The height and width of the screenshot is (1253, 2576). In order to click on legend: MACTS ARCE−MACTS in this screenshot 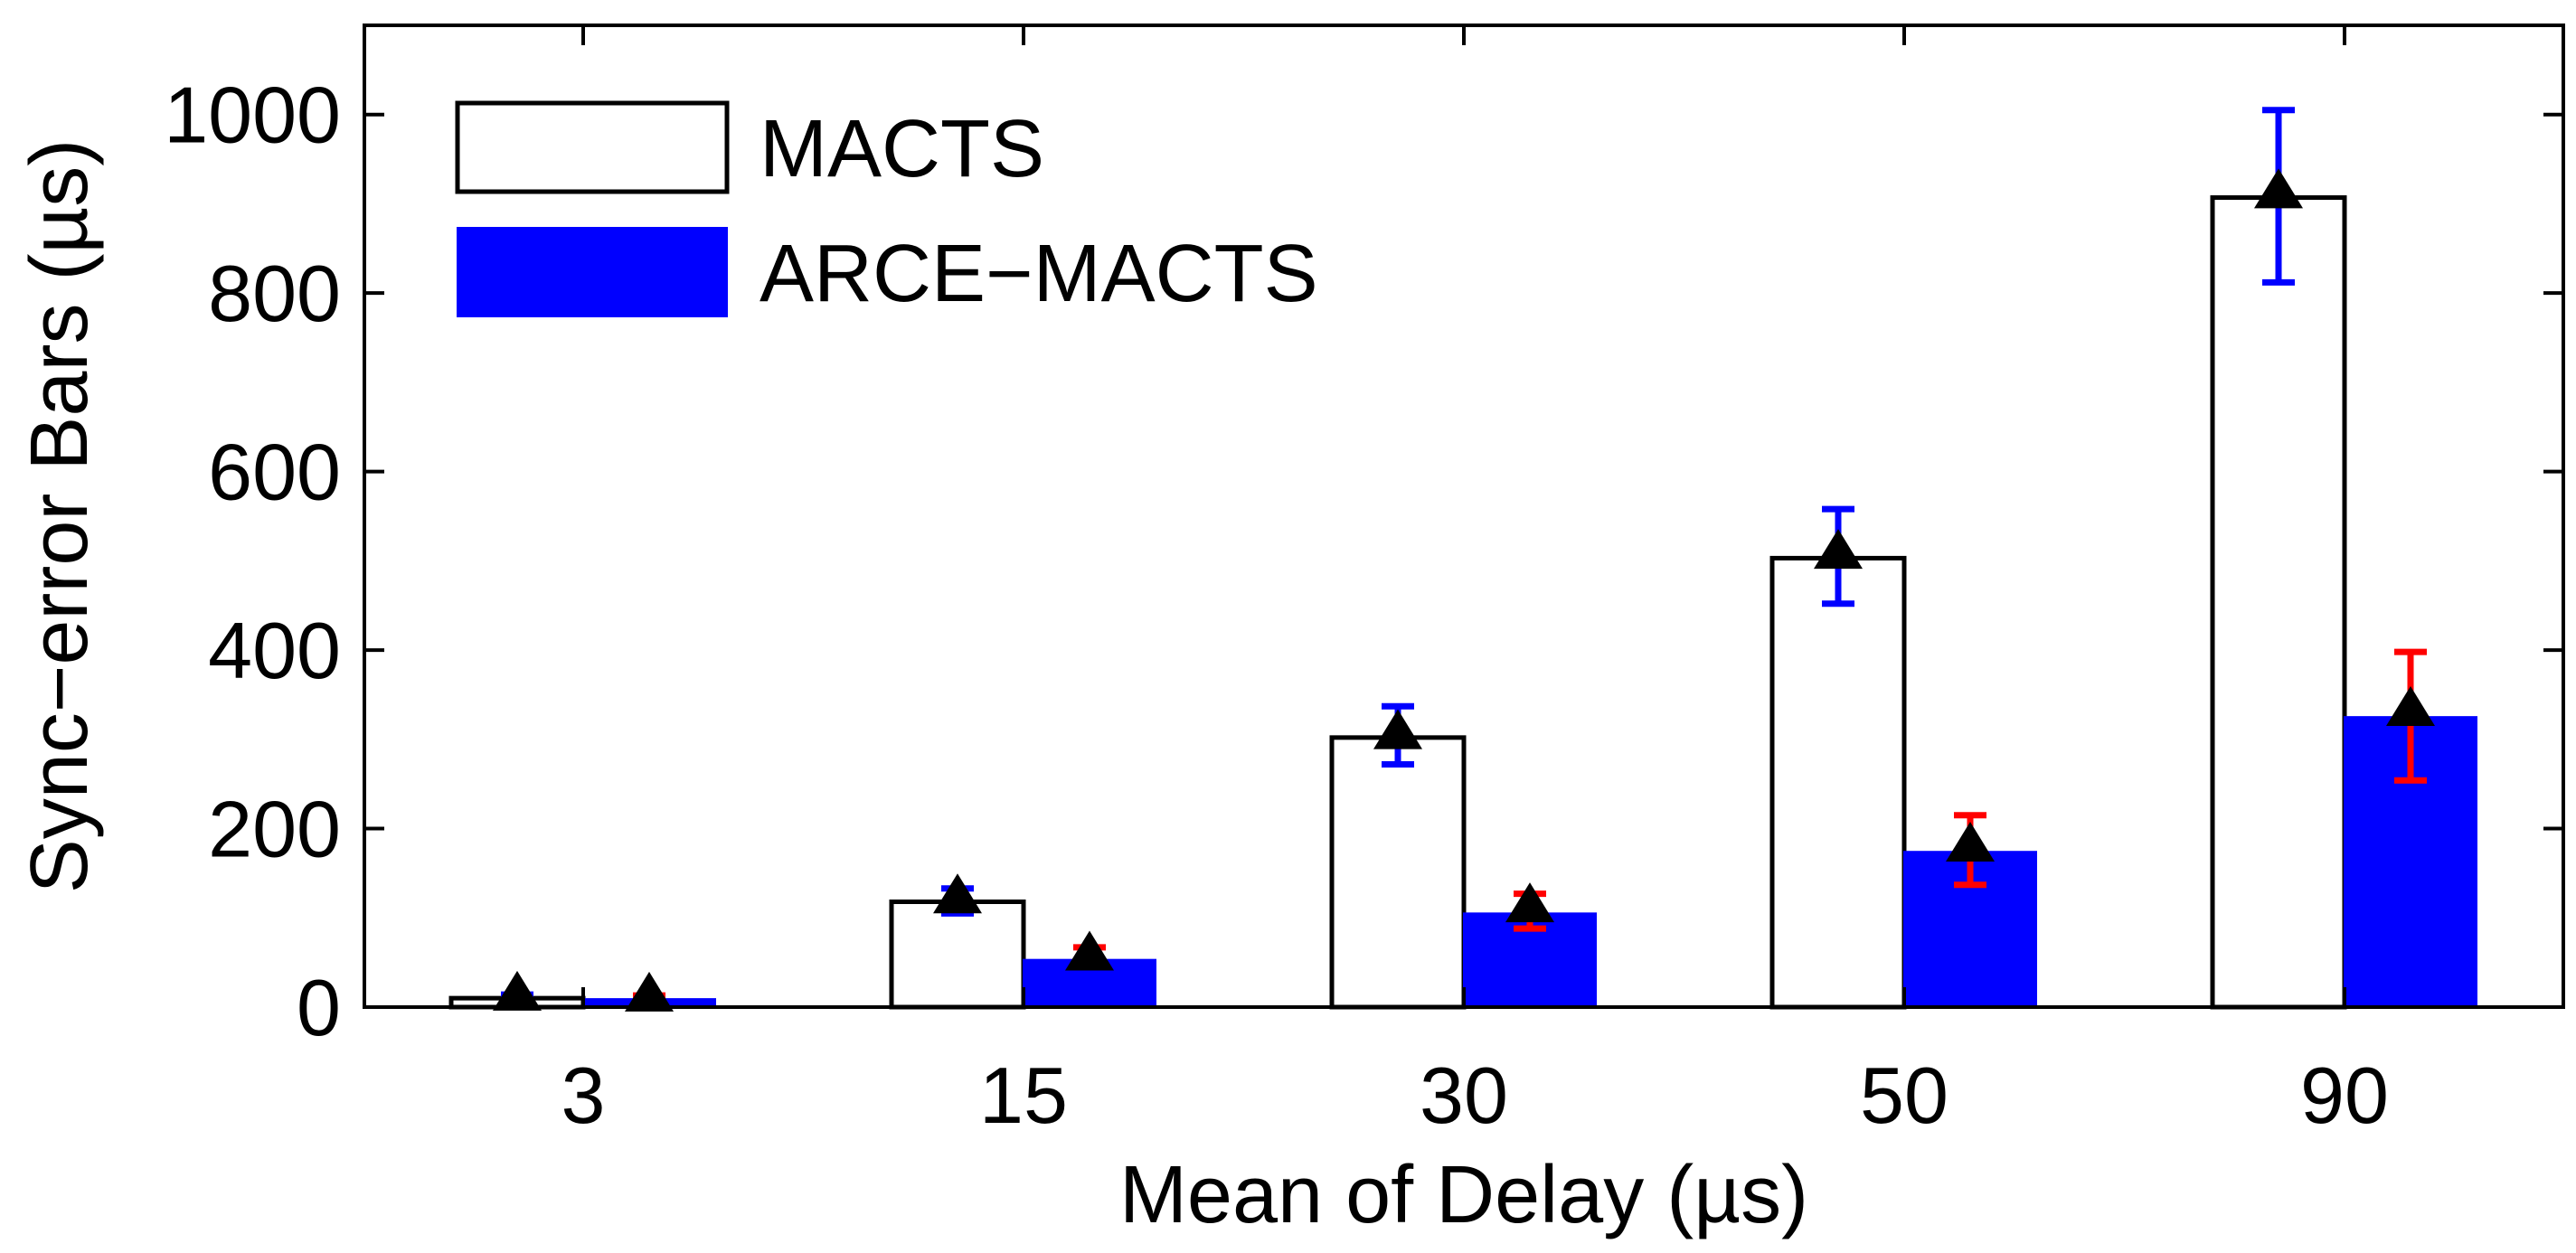, I will do `click(886, 210)`.